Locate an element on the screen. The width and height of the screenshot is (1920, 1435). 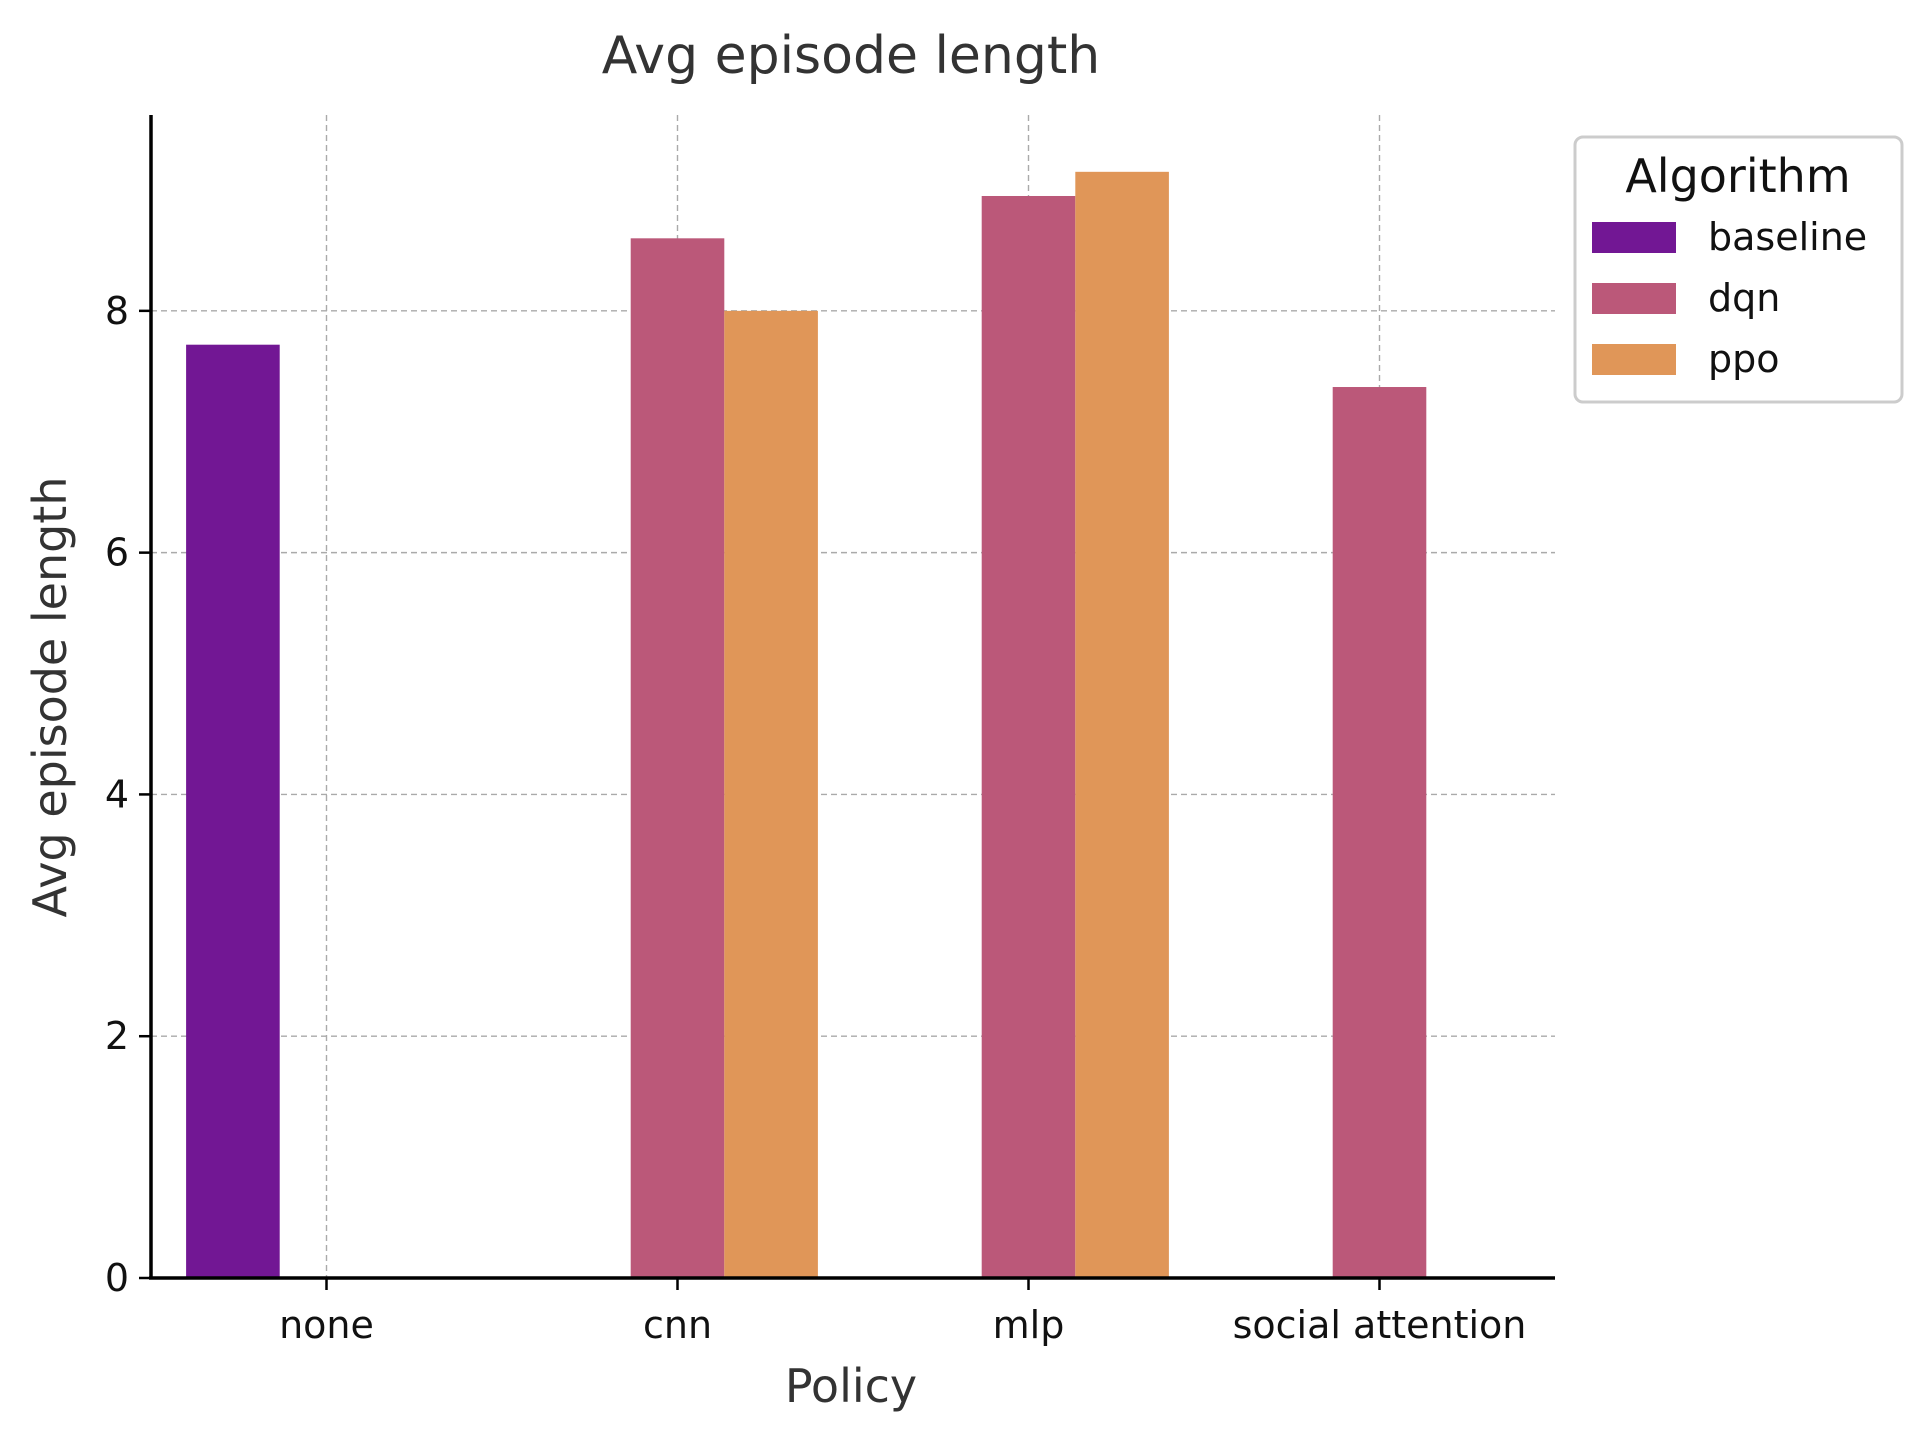
bar-dqn-social-attention is located at coordinates (1379, 832).